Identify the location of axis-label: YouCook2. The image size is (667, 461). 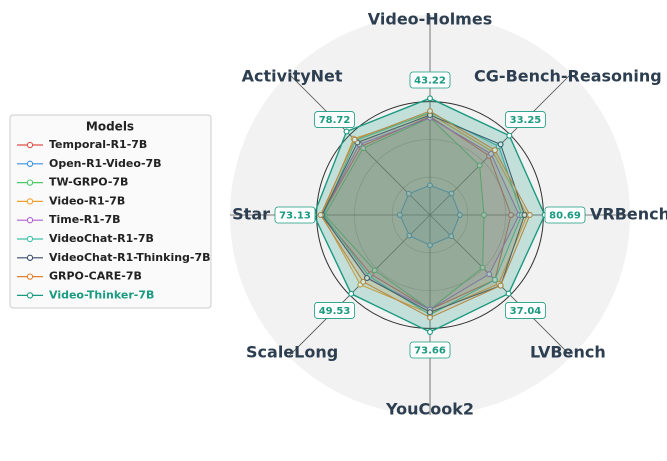
(429, 409).